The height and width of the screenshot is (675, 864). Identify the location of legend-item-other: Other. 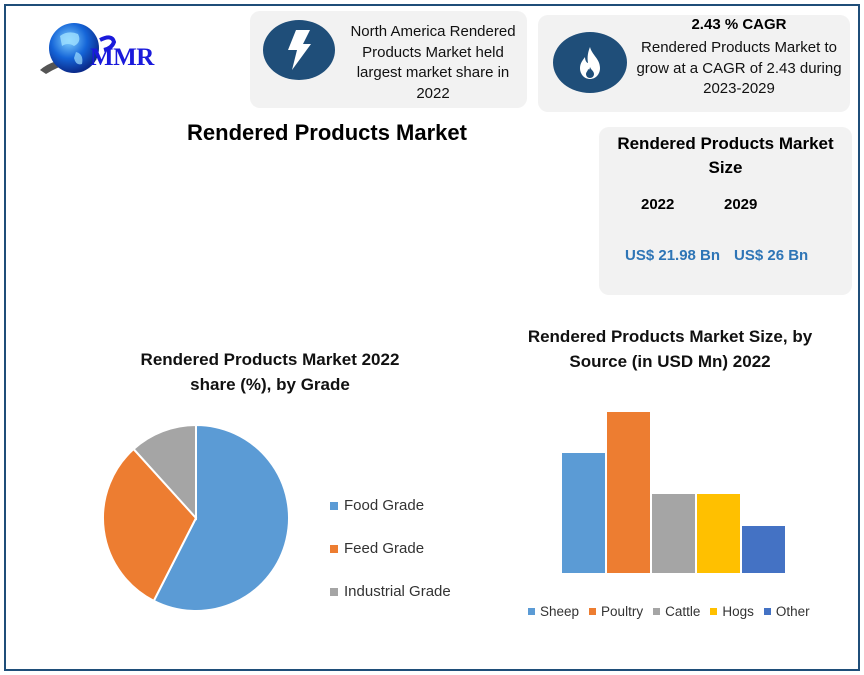
(786, 611).